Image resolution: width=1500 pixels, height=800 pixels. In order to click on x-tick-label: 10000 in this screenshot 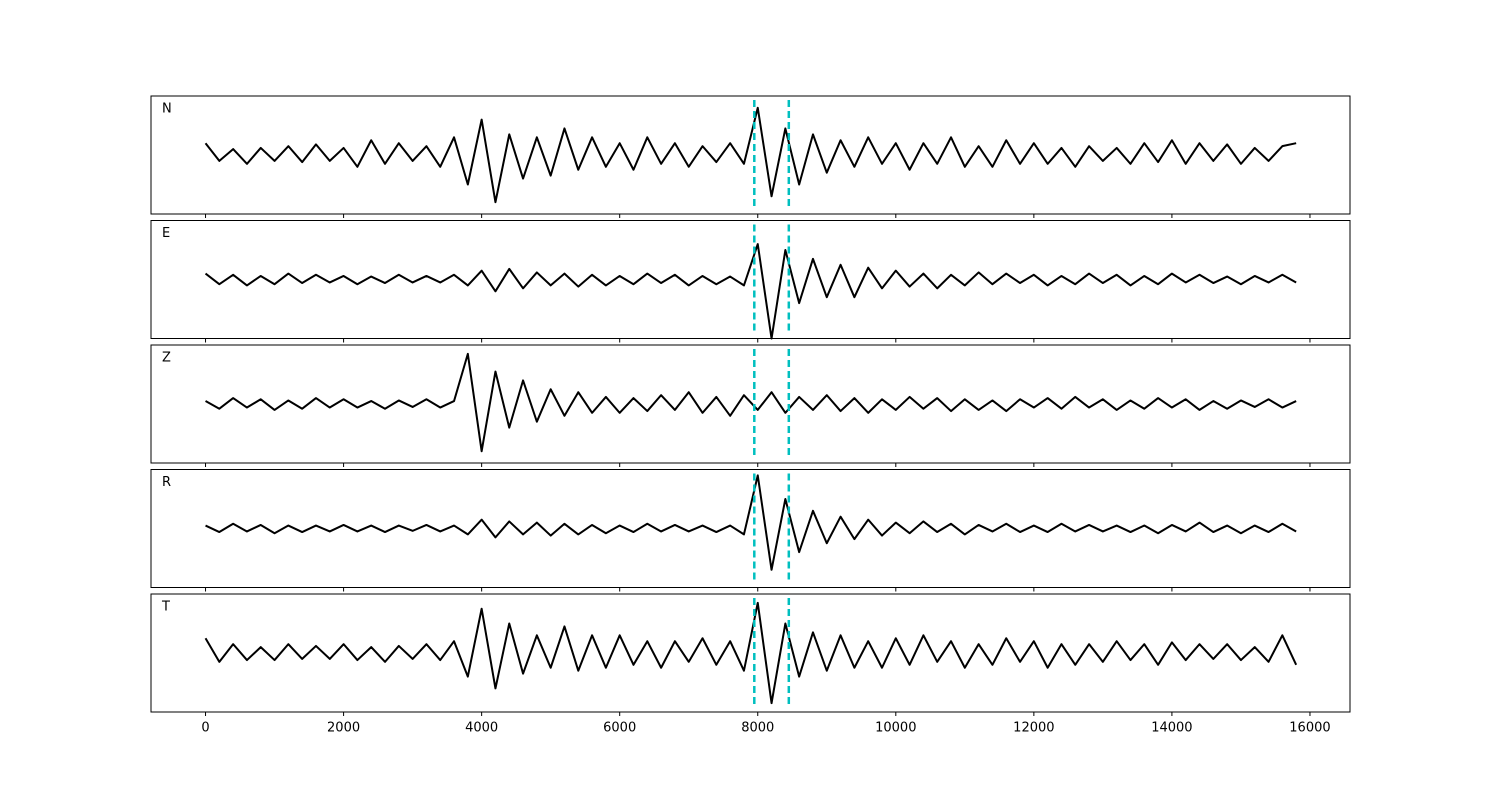, I will do `click(895, 728)`.